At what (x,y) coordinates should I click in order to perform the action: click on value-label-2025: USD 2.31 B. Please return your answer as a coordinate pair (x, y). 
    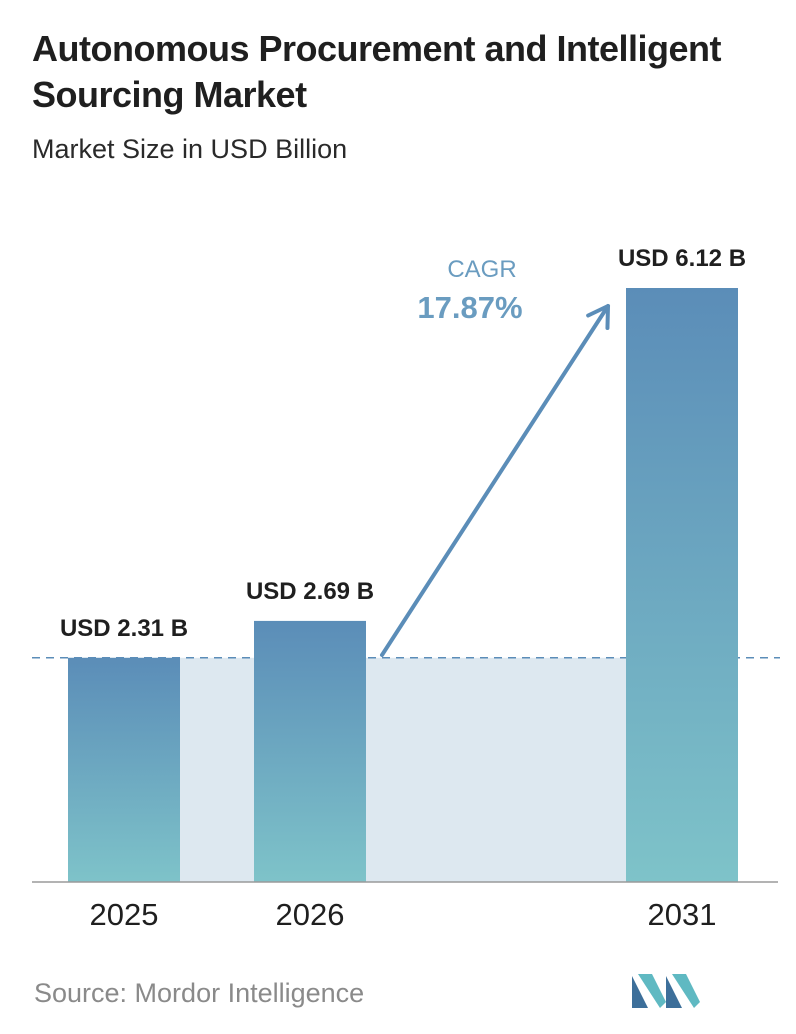
    Looking at the image, I should click on (124, 628).